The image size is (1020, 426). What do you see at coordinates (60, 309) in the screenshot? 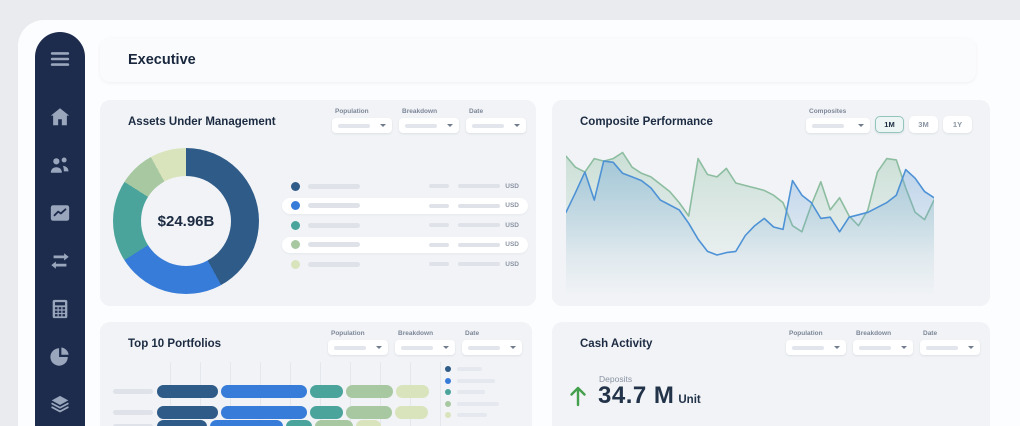
I see `calculator-icon` at bounding box center [60, 309].